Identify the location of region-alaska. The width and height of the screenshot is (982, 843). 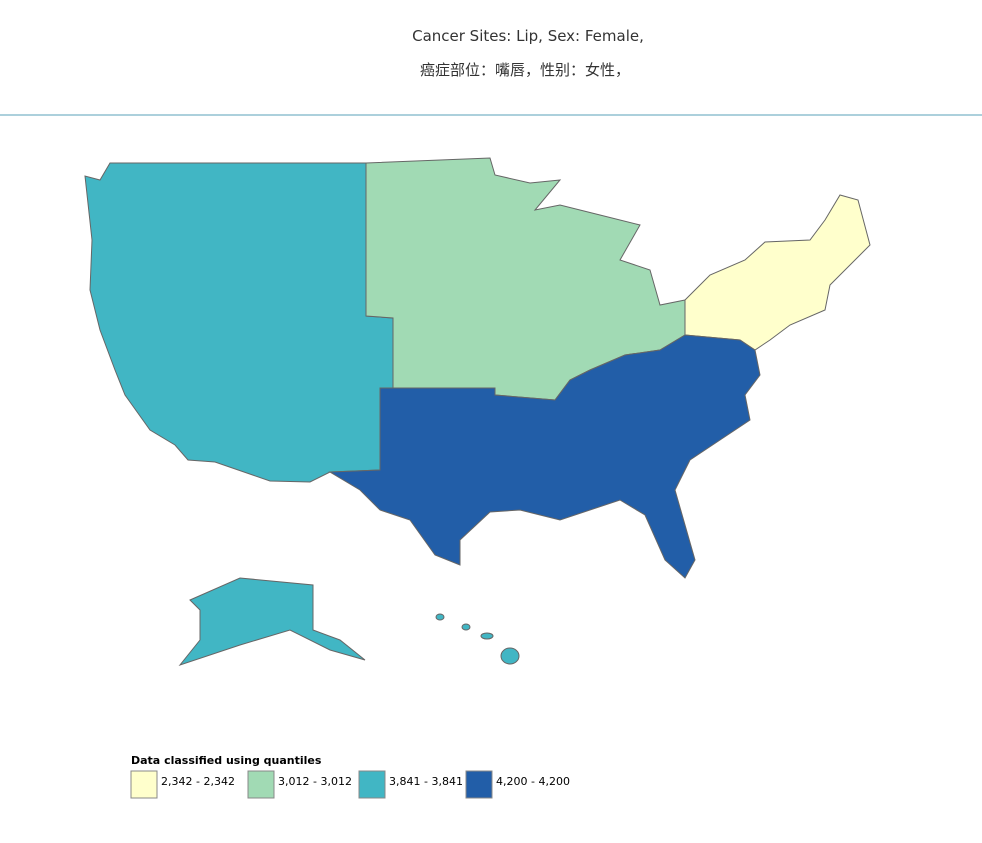
(272, 622).